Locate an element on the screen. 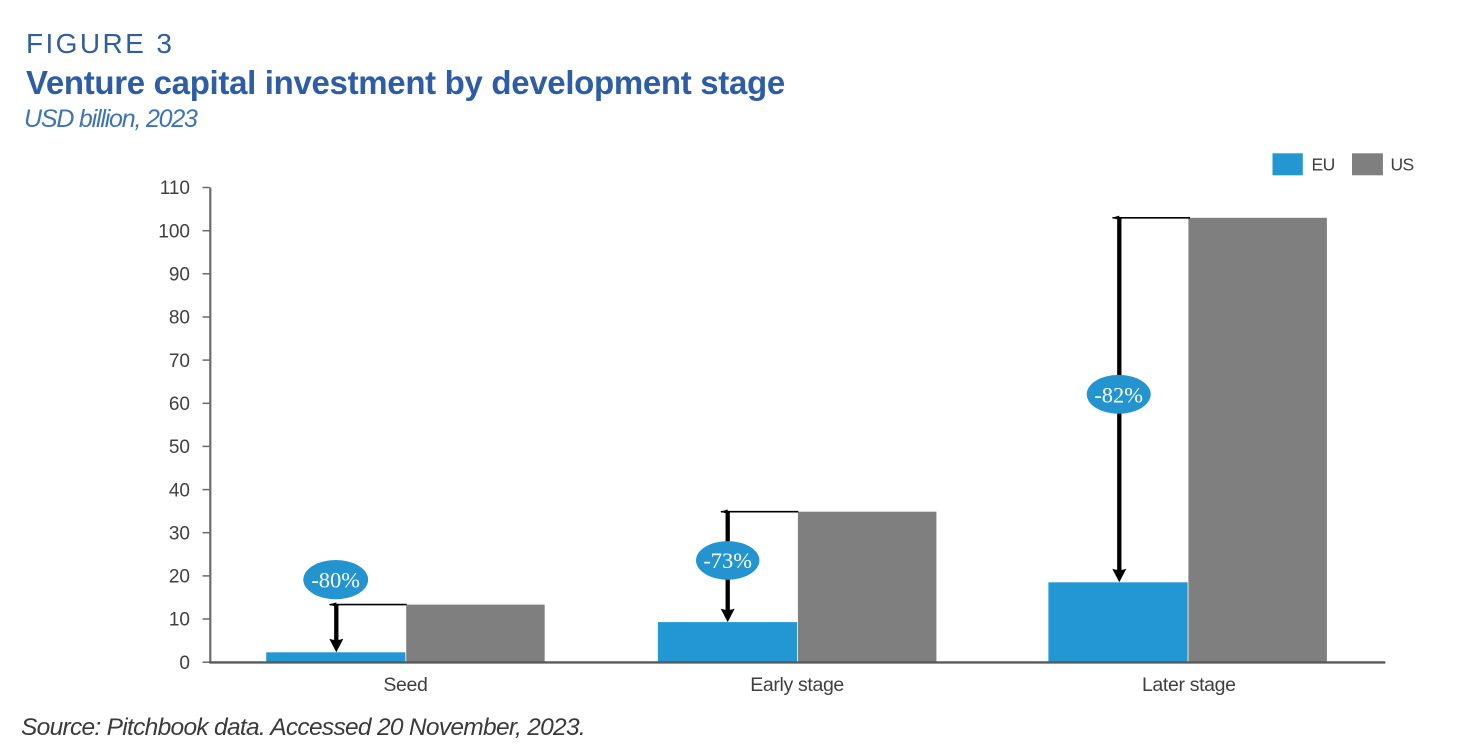 Image resolution: width=1469 pixels, height=754 pixels. svg-text: 50 is located at coordinates (179, 447).